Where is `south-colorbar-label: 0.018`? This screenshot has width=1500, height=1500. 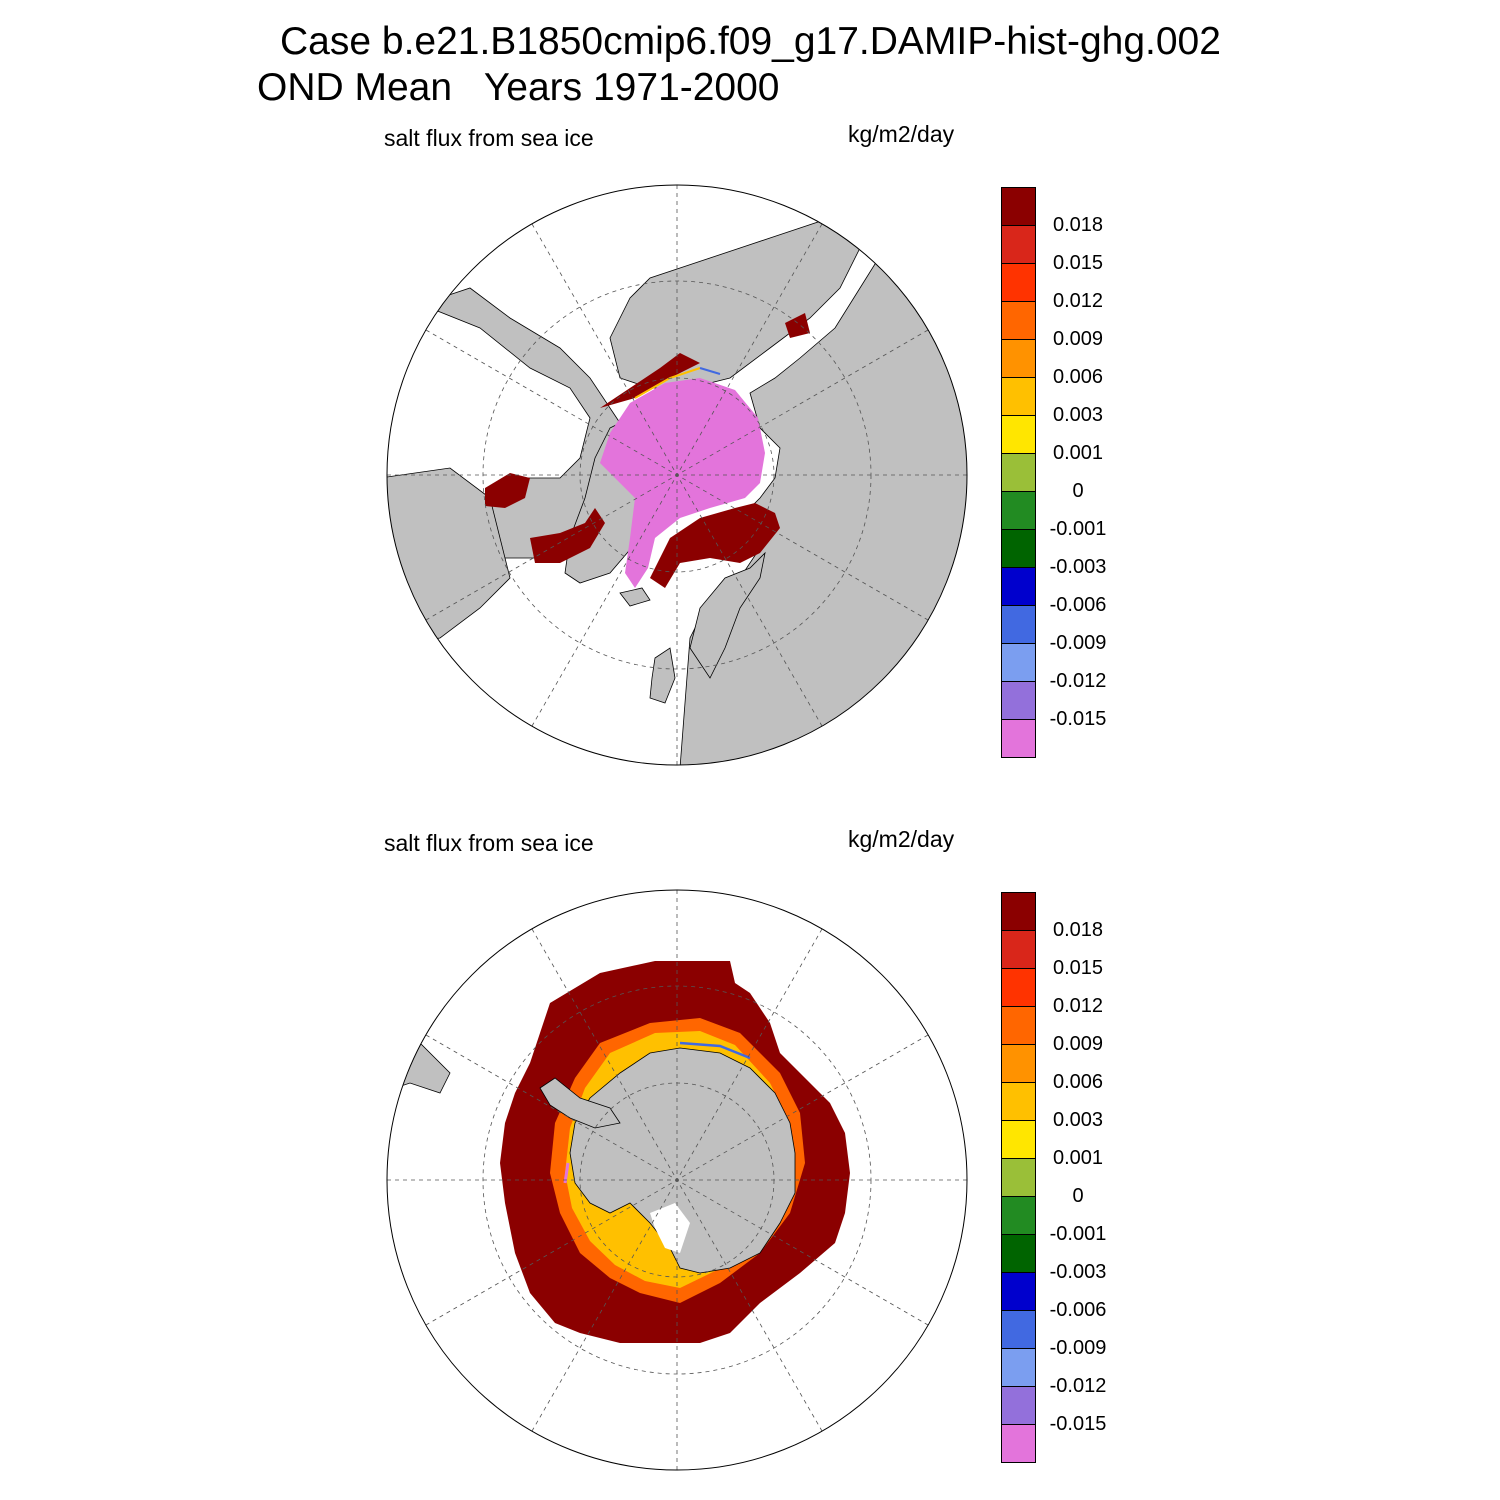 south-colorbar-label: 0.018 is located at coordinates (1078, 930).